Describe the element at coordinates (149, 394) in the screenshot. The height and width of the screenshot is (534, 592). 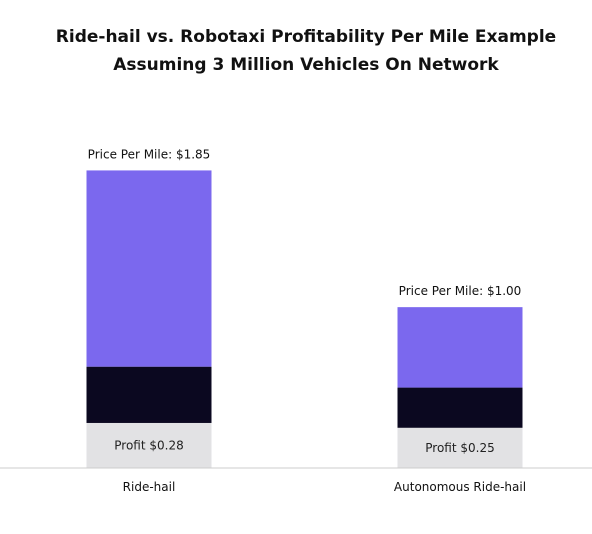
I see `bar-segment-2-ride-hail` at that location.